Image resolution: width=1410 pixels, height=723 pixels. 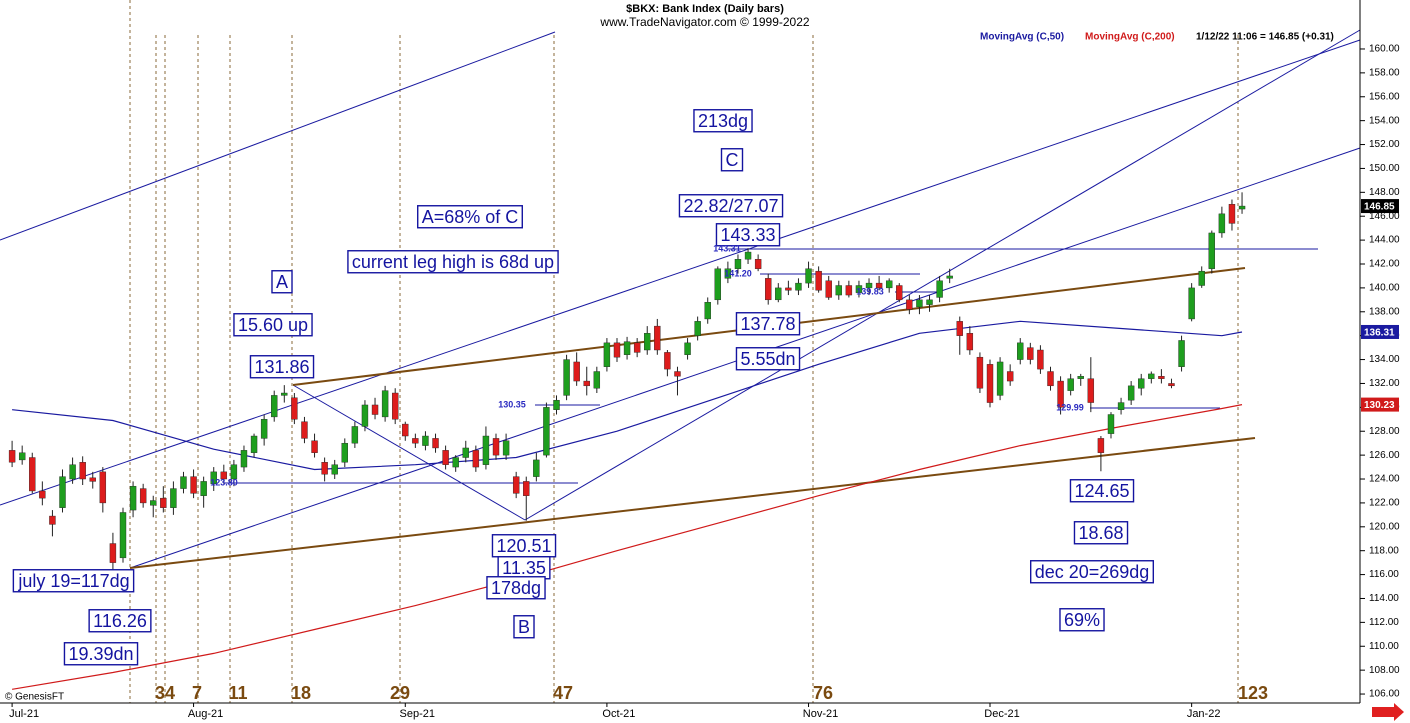 I want to click on y-tick-label: 142.00, so click(x=1384, y=264).